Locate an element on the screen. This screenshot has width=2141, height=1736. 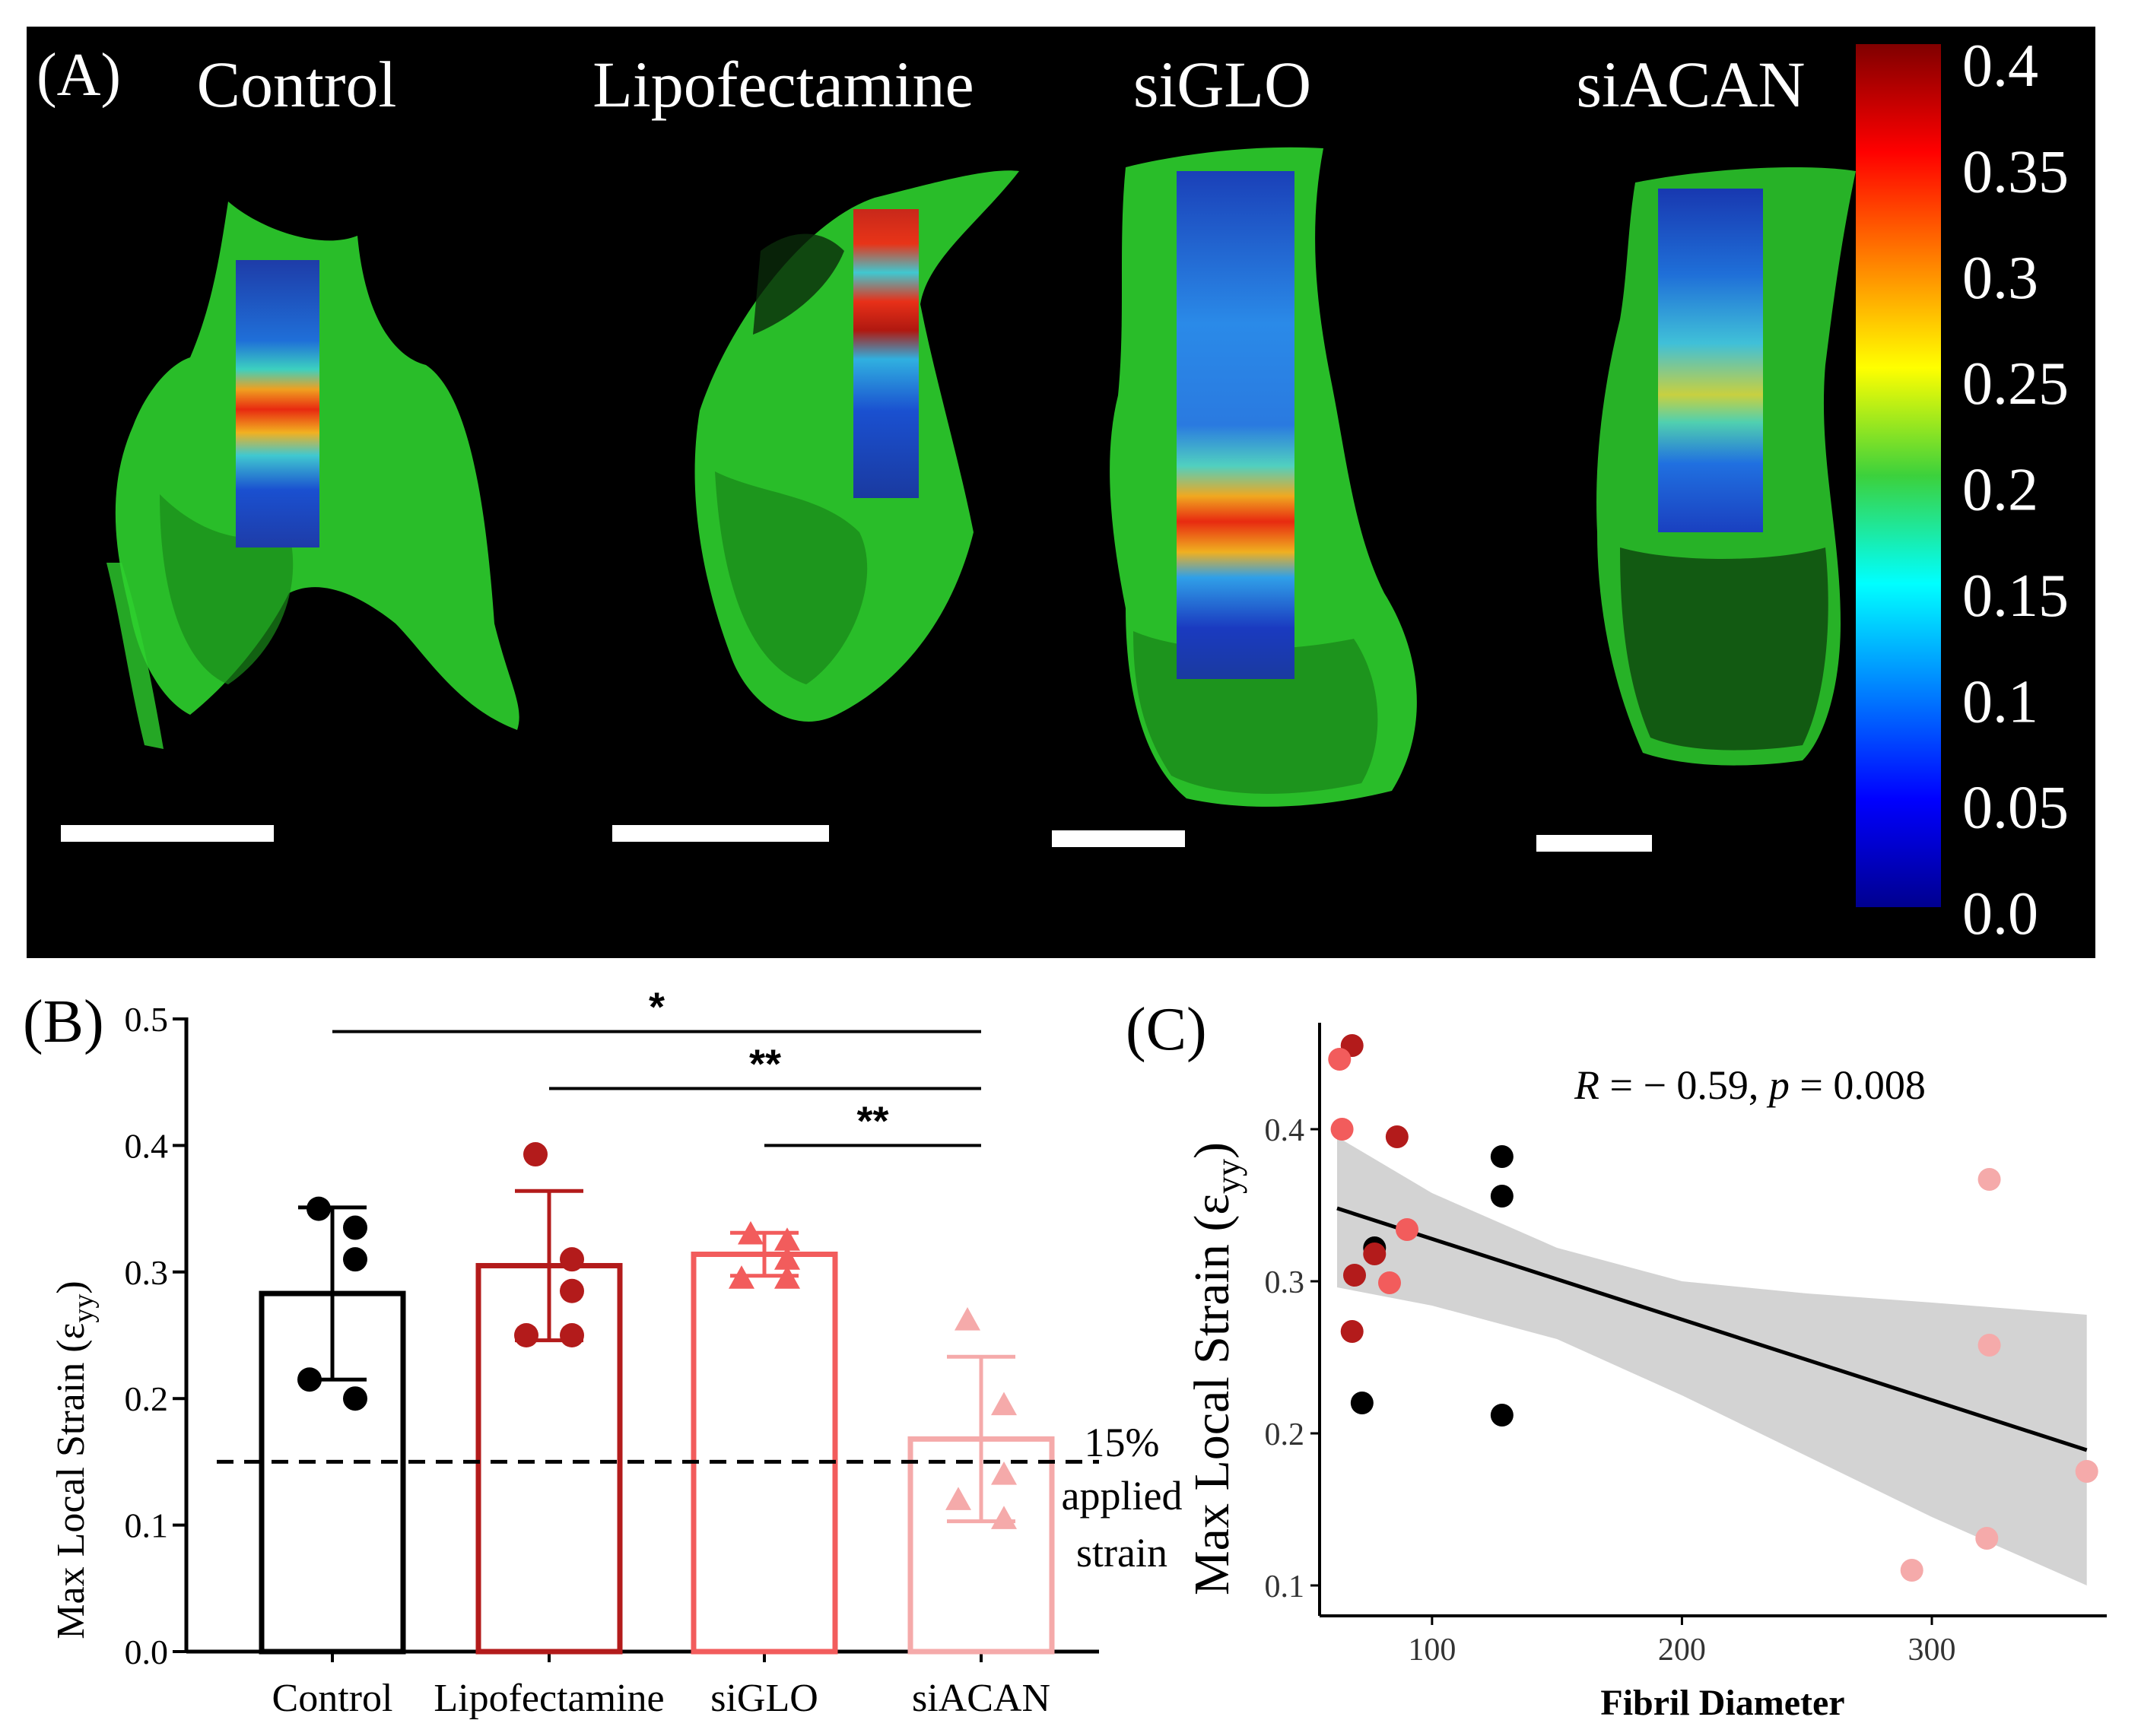
colorbar-tick-label: 0.15 is located at coordinates (2015, 596).